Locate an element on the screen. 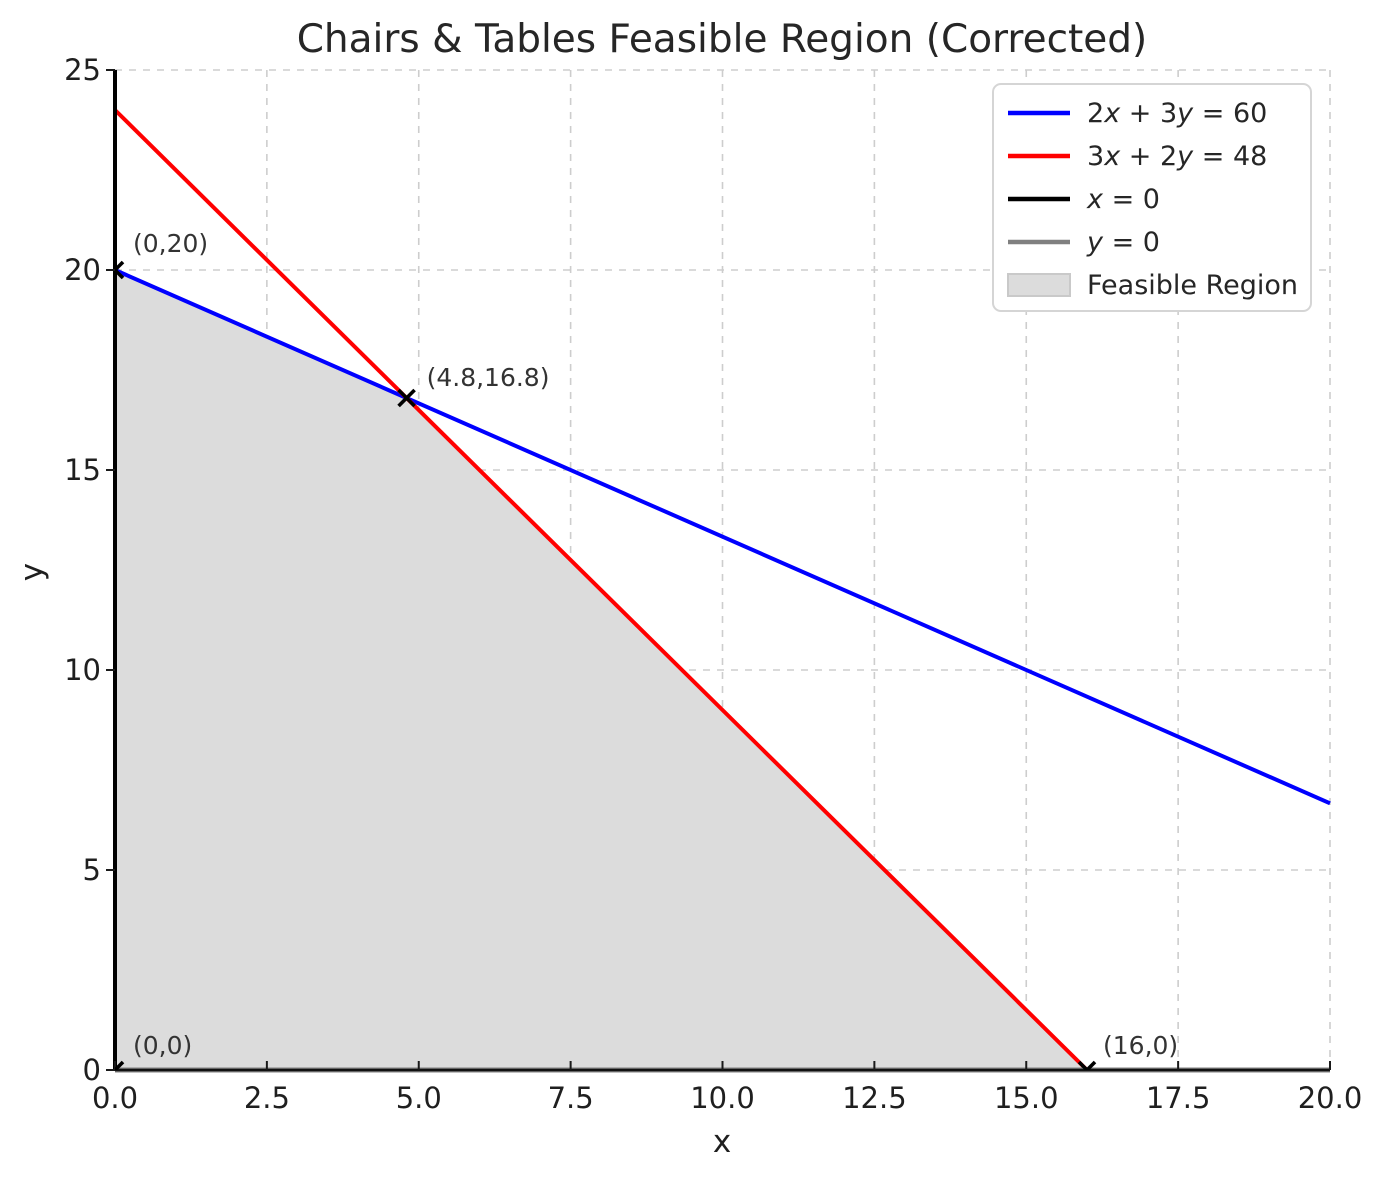  x-tick-label: 2.5 is located at coordinates (267, 1098).